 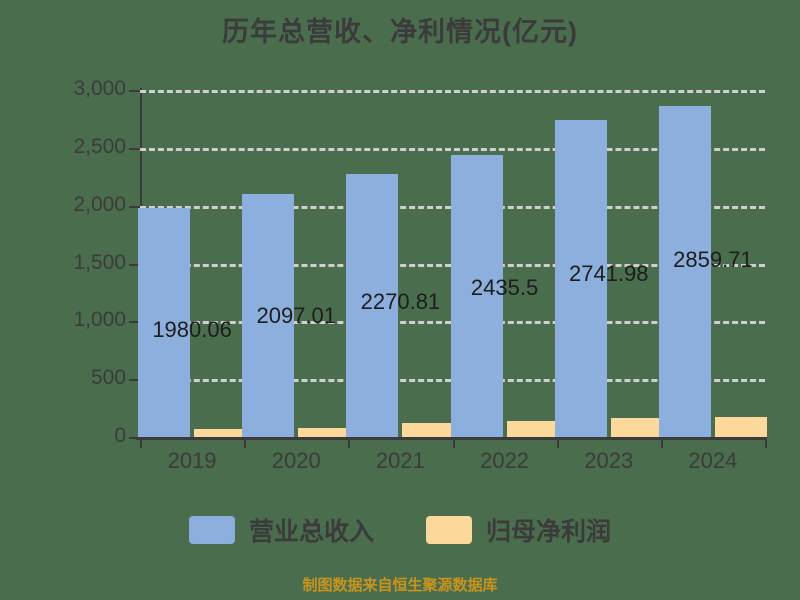 I want to click on bar-归母净利润-2020, so click(x=324, y=432).